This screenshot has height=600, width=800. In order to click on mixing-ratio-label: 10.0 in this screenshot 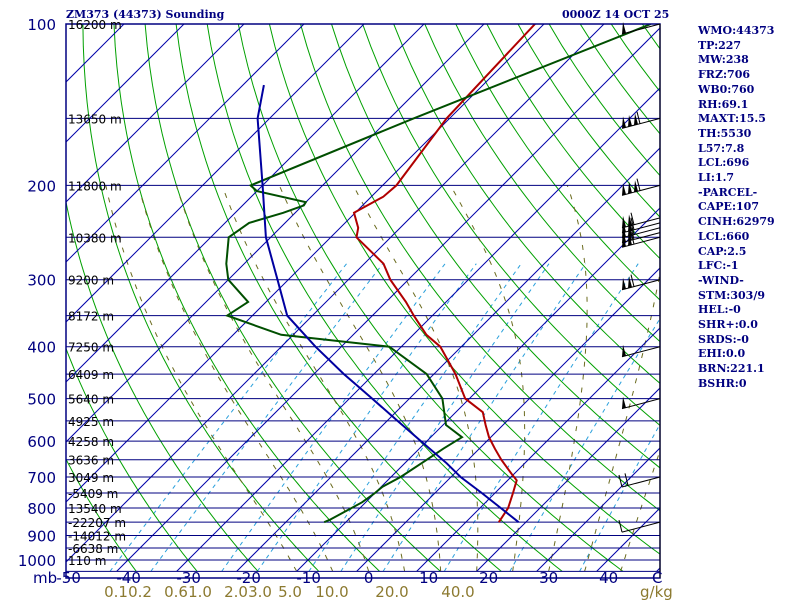, I will do `click(331, 591)`.